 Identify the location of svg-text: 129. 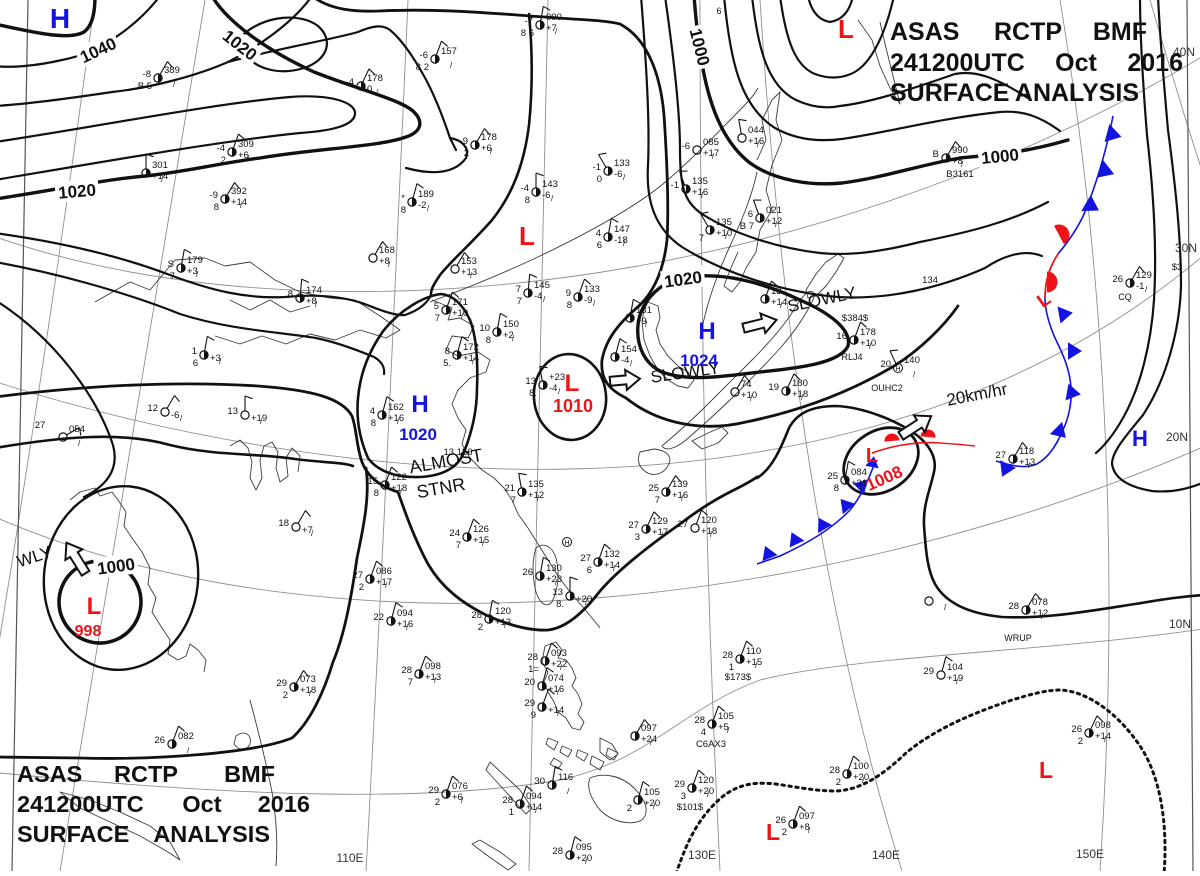
(660, 521).